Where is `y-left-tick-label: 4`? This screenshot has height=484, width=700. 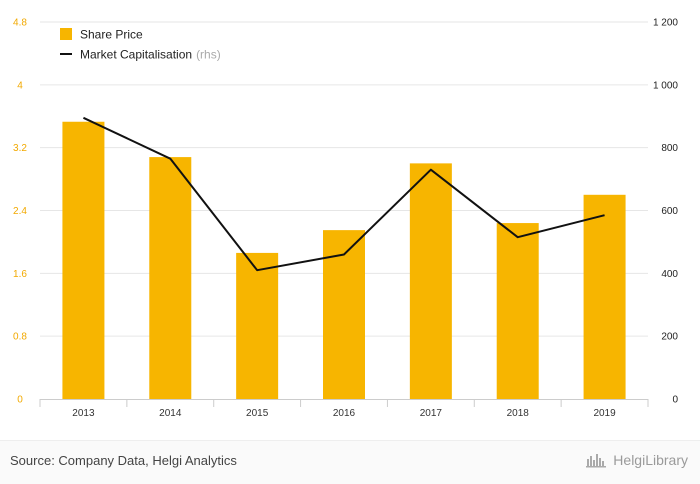 y-left-tick-label: 4 is located at coordinates (20, 85).